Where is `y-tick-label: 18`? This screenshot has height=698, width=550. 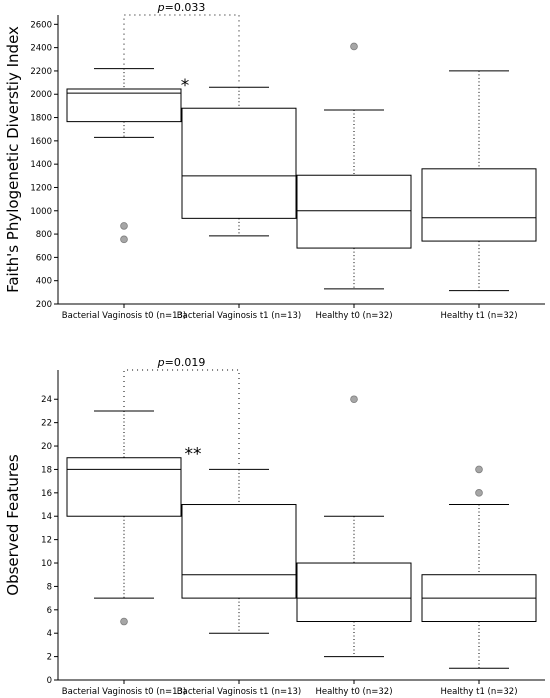 y-tick-label: 18 is located at coordinates (46, 470).